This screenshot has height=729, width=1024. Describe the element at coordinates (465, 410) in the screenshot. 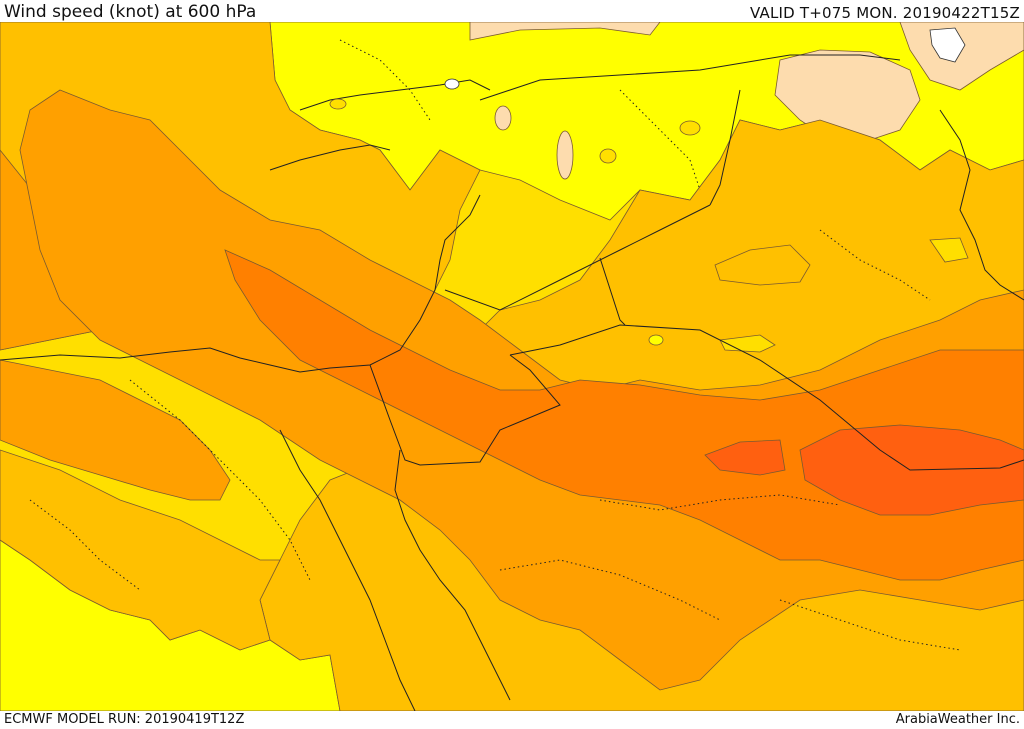

I see `border-jordan` at that location.